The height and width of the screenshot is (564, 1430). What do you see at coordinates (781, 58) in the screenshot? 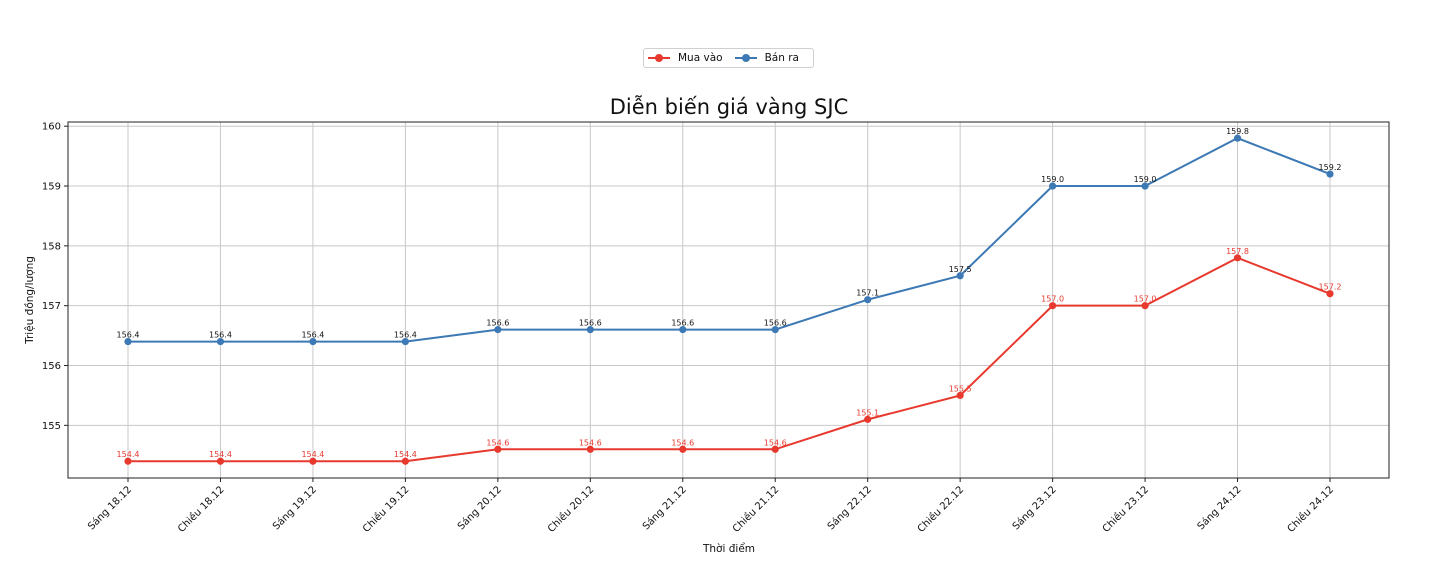
I see `legend-label: Bán ra` at bounding box center [781, 58].